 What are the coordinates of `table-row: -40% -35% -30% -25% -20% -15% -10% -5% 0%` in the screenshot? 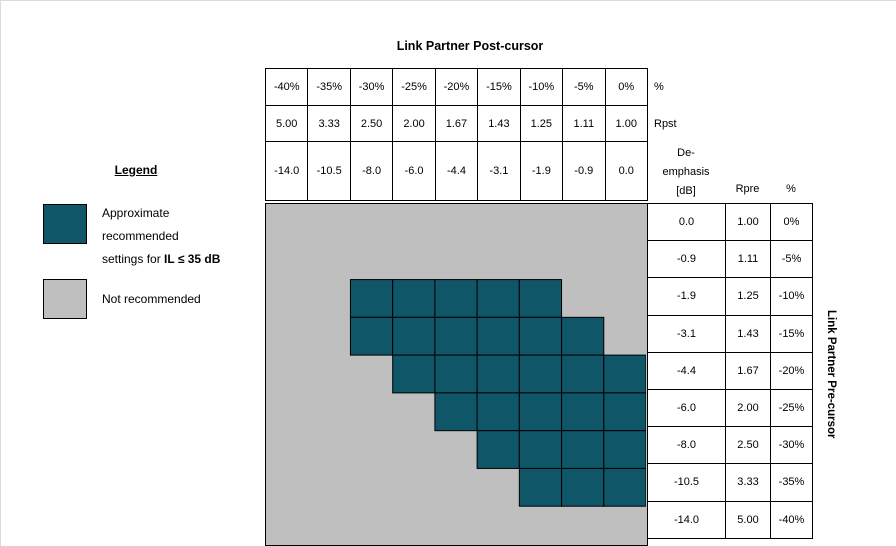 It's located at (456, 87).